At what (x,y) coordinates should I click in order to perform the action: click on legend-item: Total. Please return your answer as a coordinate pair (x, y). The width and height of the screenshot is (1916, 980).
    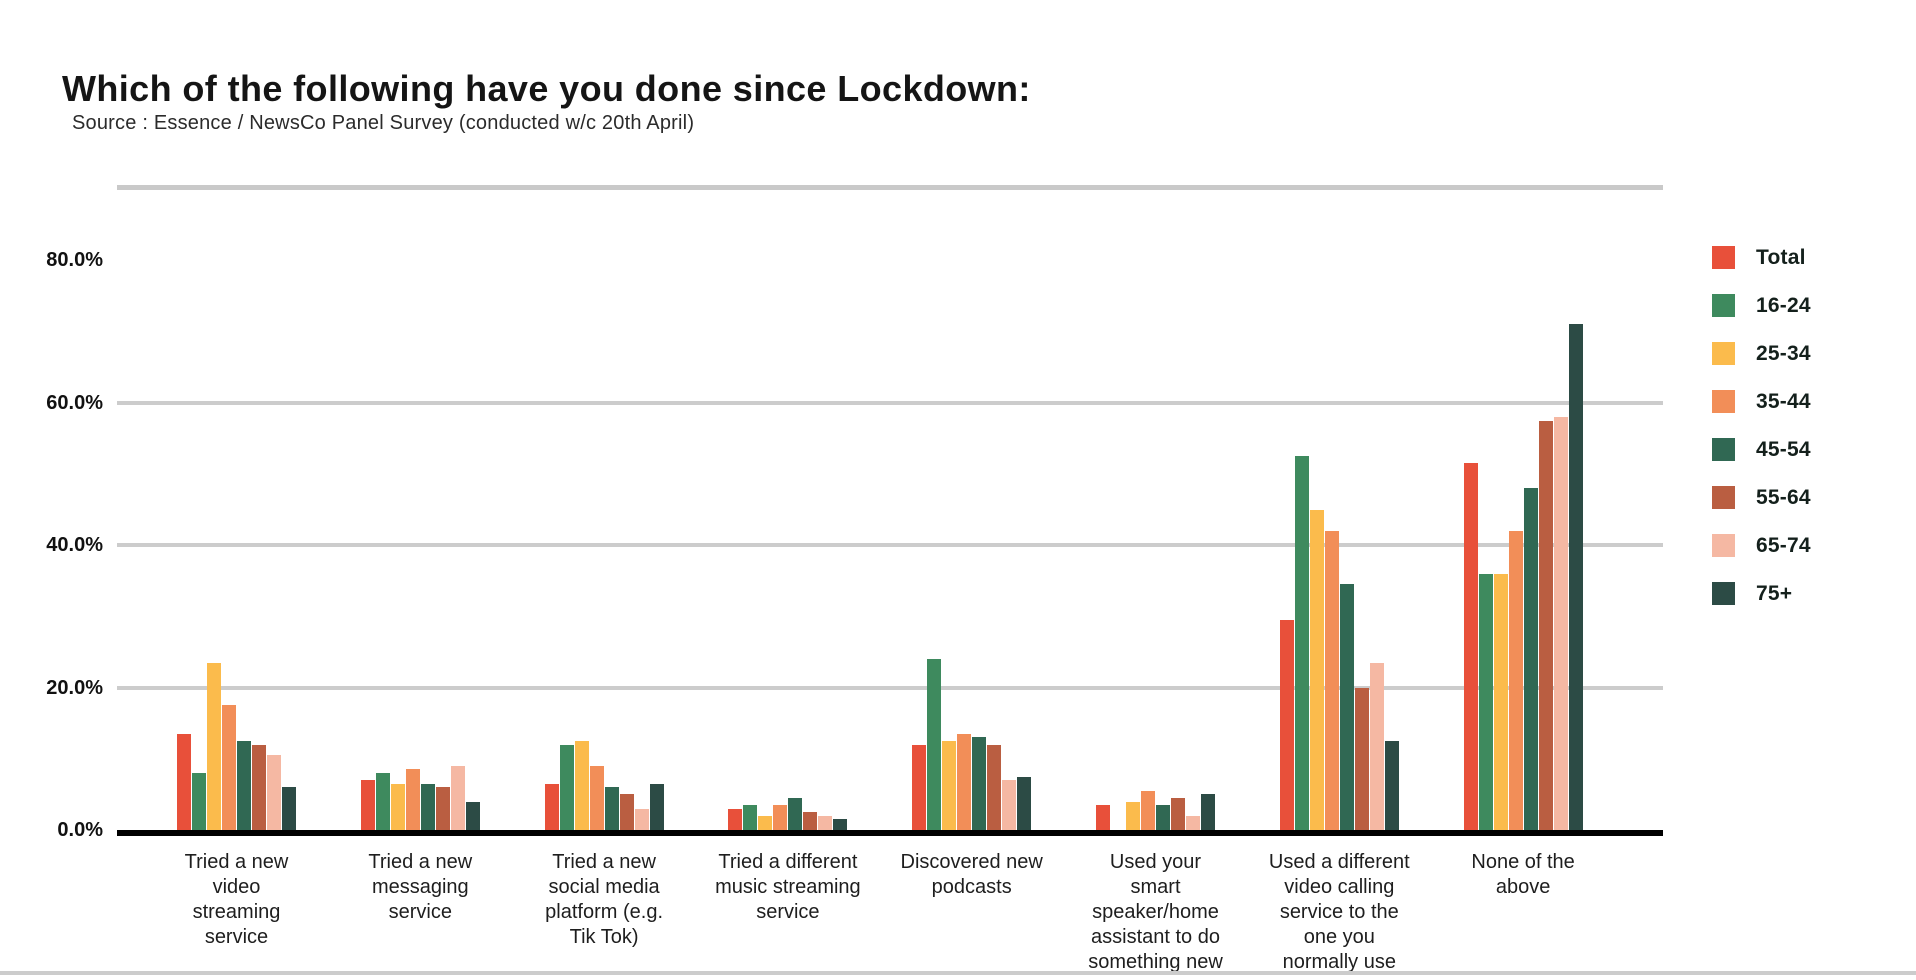
    Looking at the image, I should click on (1761, 257).